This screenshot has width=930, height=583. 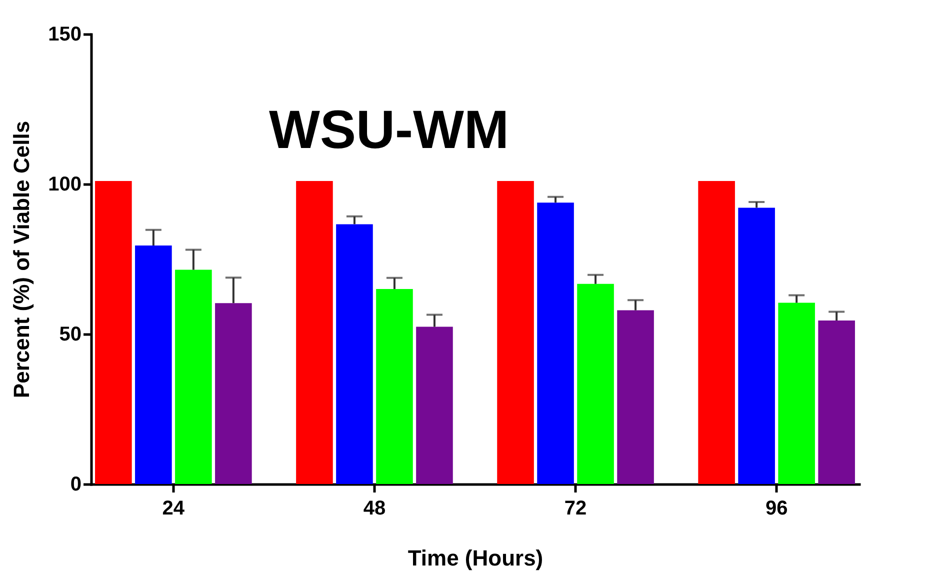 I want to click on y-tick-label: 0, so click(x=76, y=485).